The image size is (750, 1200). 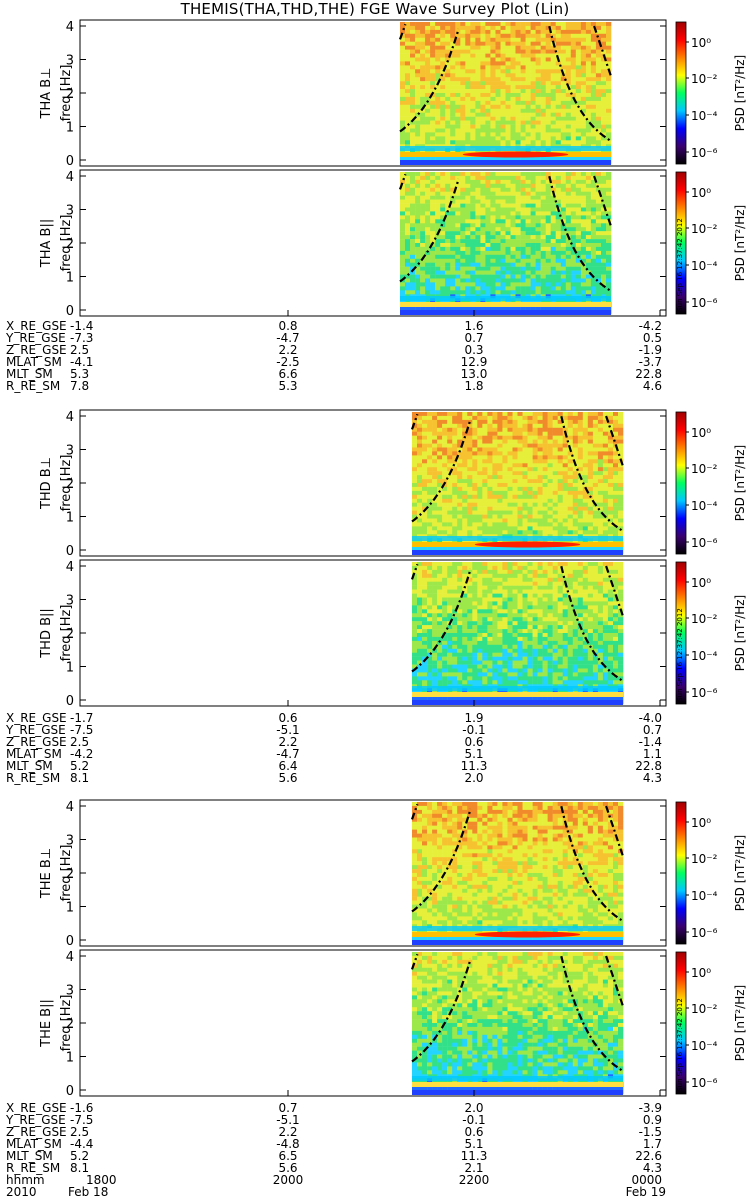 What do you see at coordinates (515, 154) in the screenshot?
I see `spectrogram-peak` at bounding box center [515, 154].